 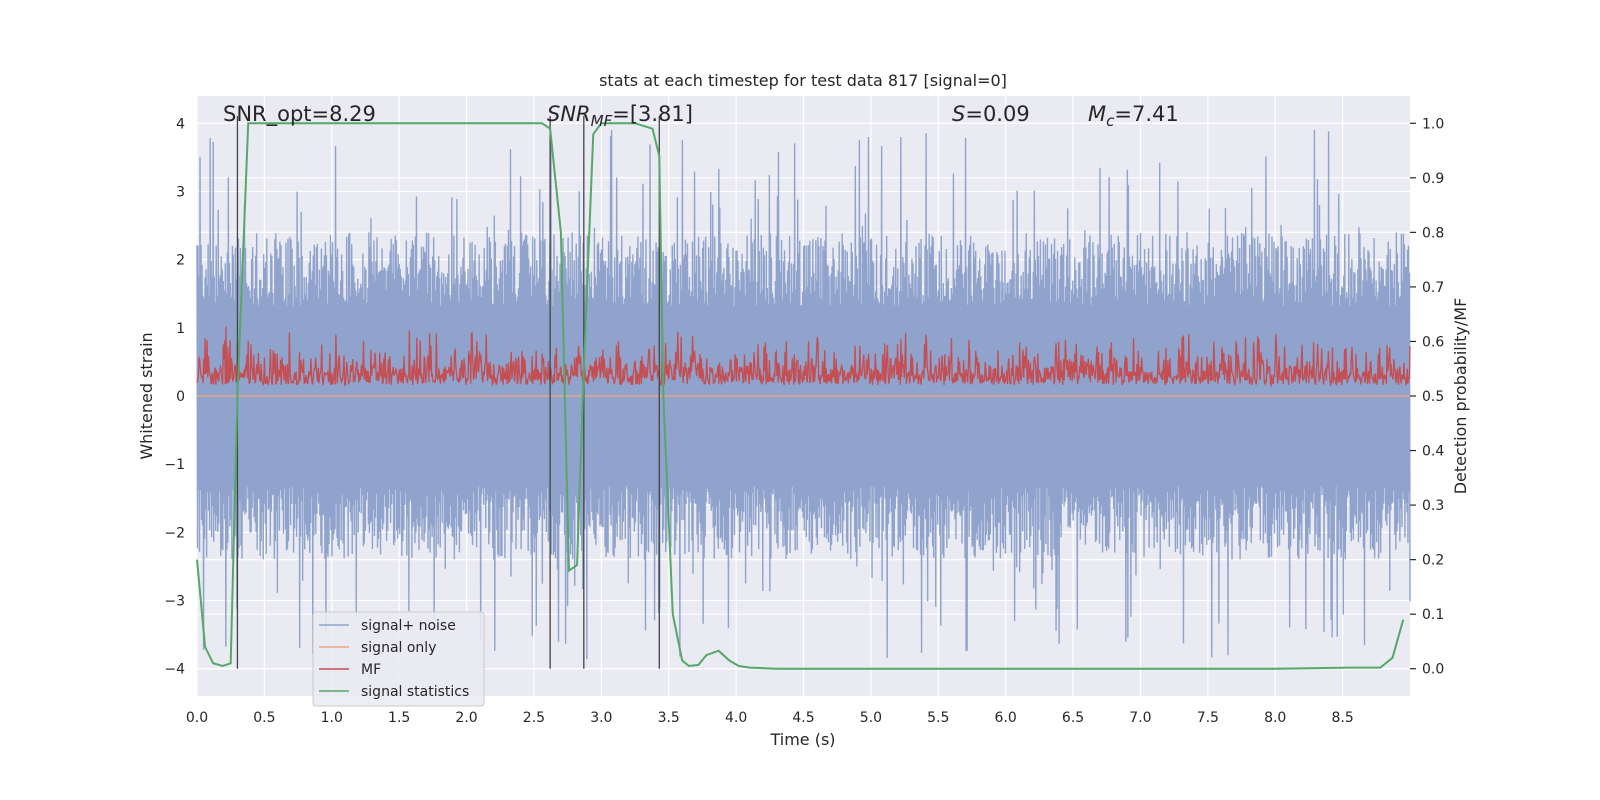 I want to click on y2-tick-label: 0.5, so click(x=1433, y=397).